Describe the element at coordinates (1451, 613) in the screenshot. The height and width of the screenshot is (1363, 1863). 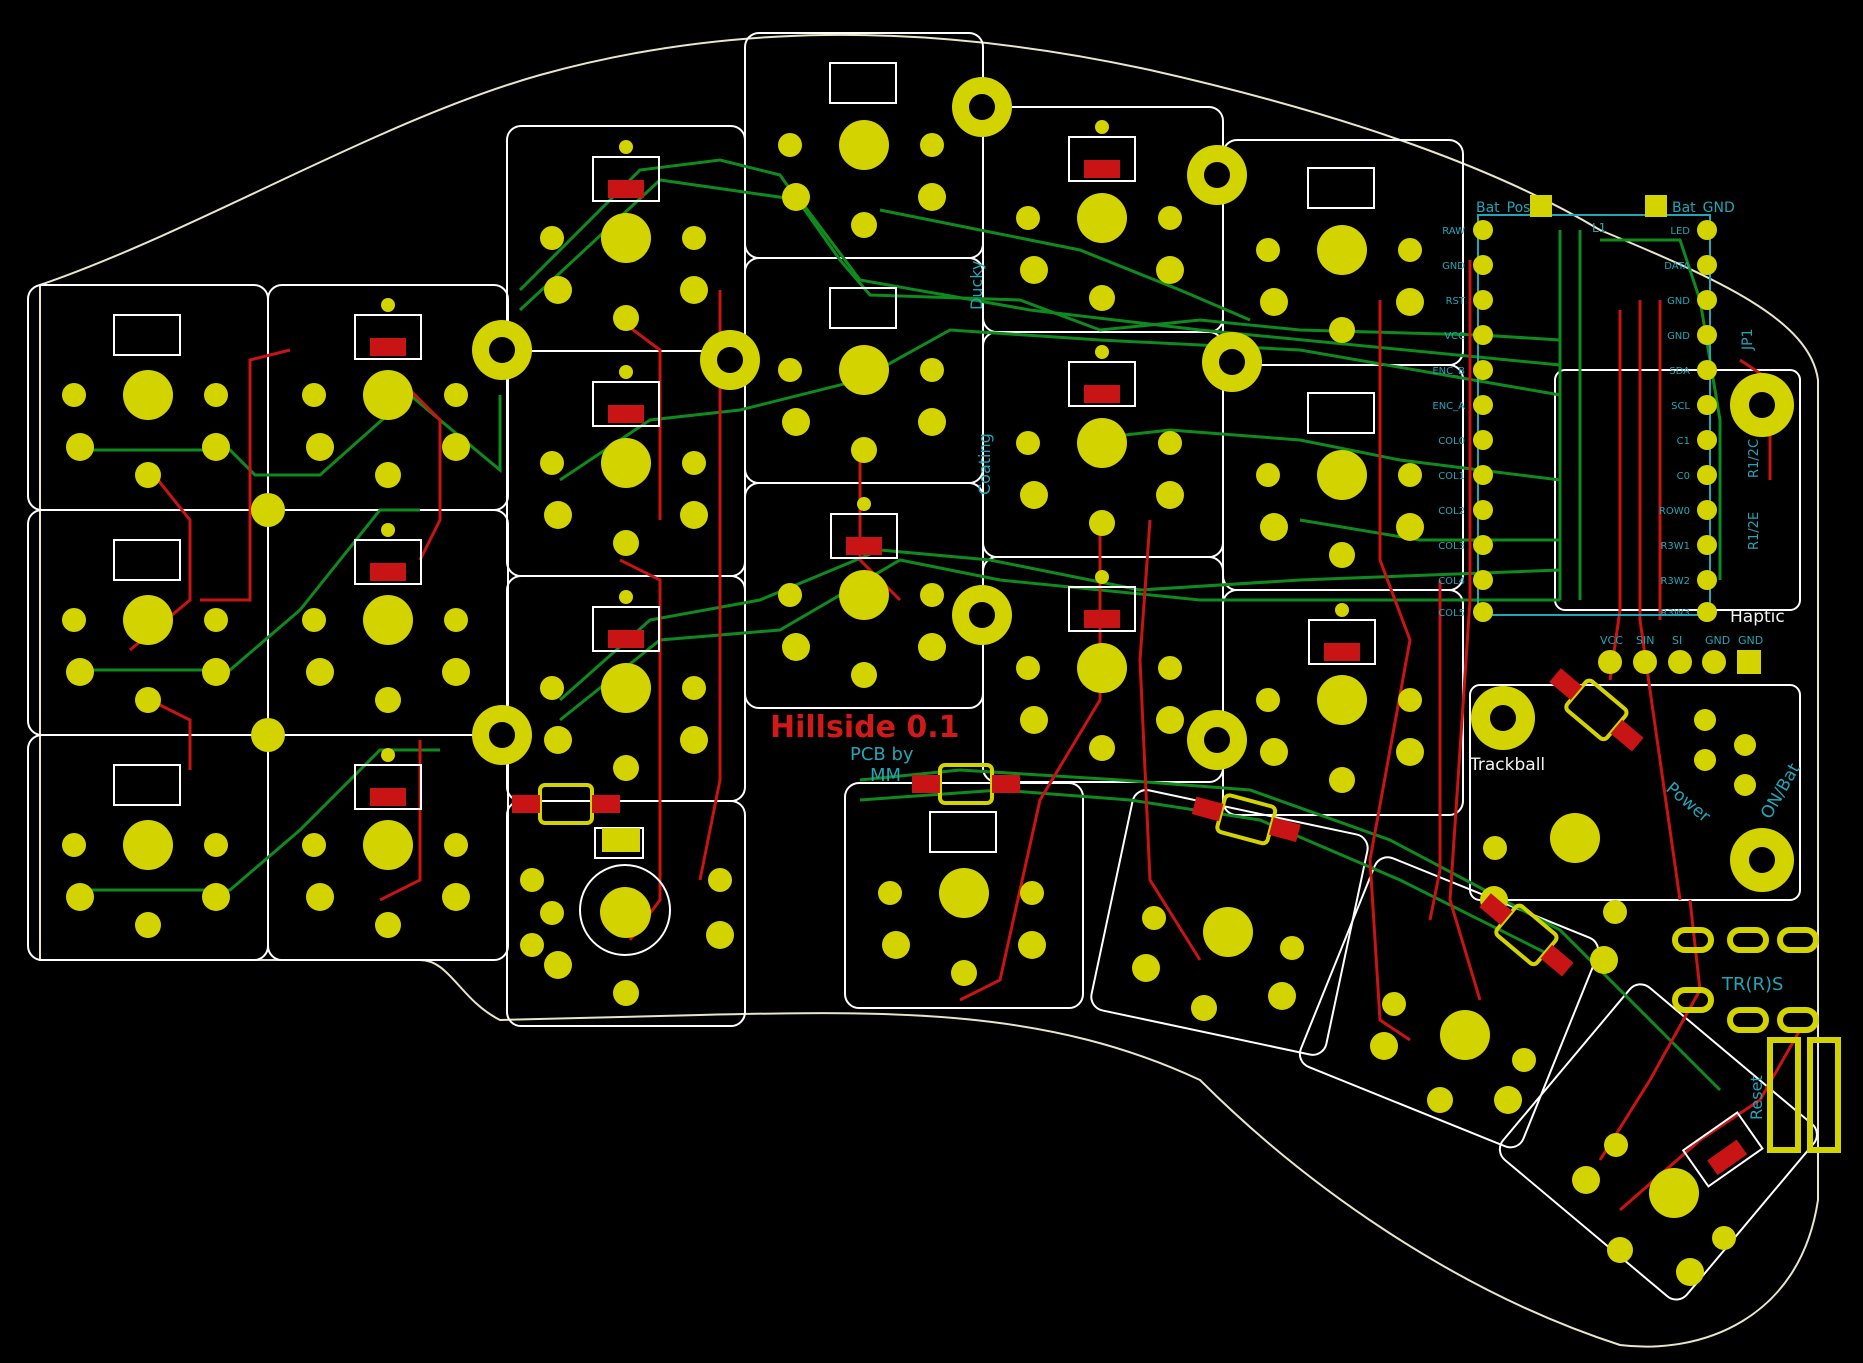
I see `svg-text: COL5` at that location.